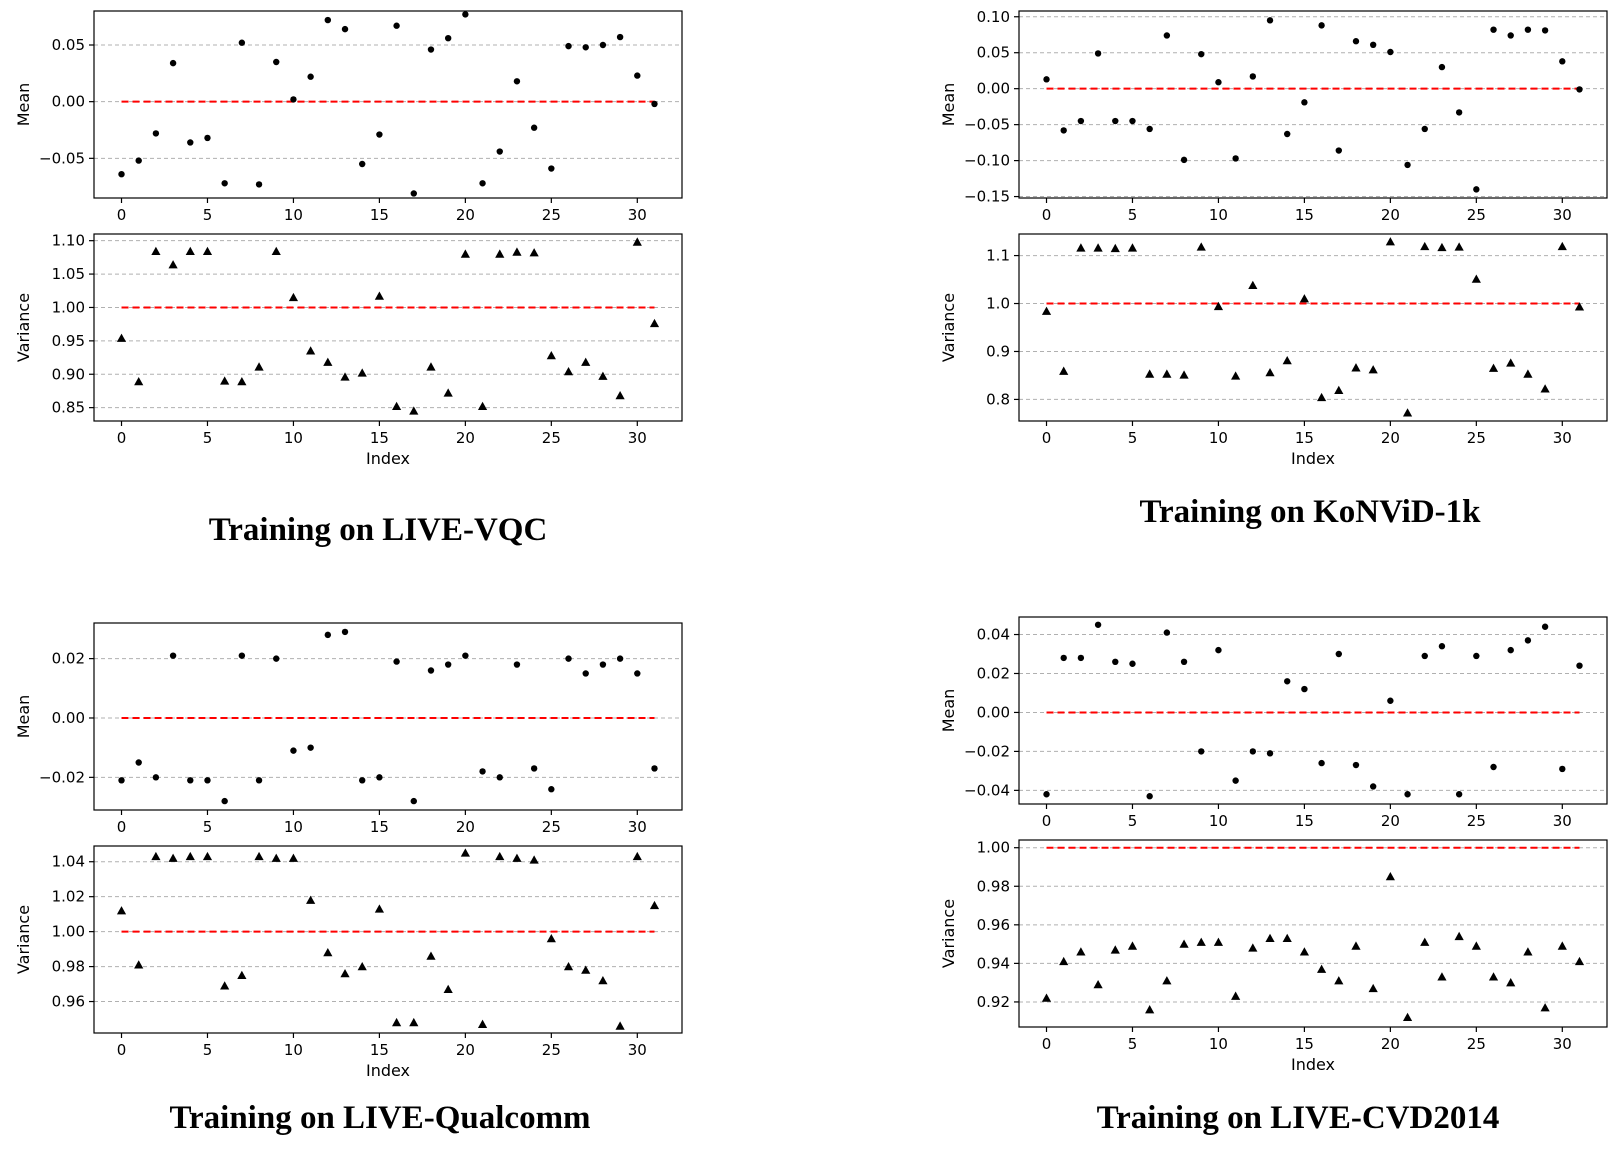 The image size is (1617, 1172). Describe the element at coordinates (1298, 1118) in the screenshot. I see `caption-live-cvd2014: Training on LIVE-CVD2014` at that location.